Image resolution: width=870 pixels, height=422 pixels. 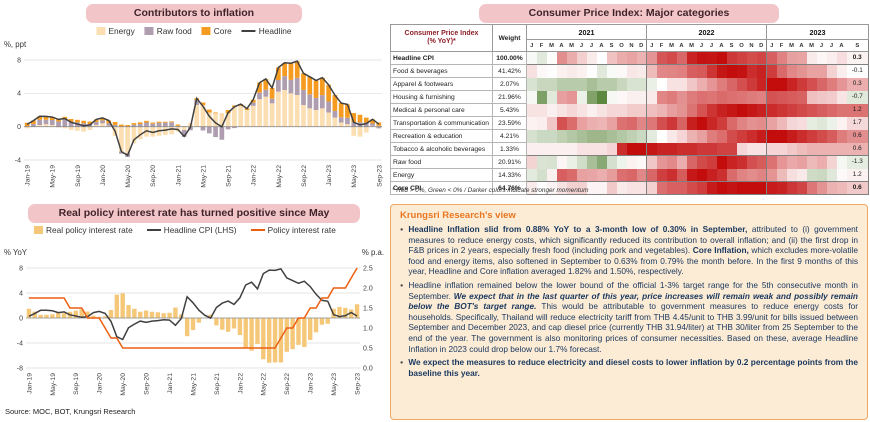 I want to click on policy-left-axis-label: % YoY, so click(x=15, y=252).